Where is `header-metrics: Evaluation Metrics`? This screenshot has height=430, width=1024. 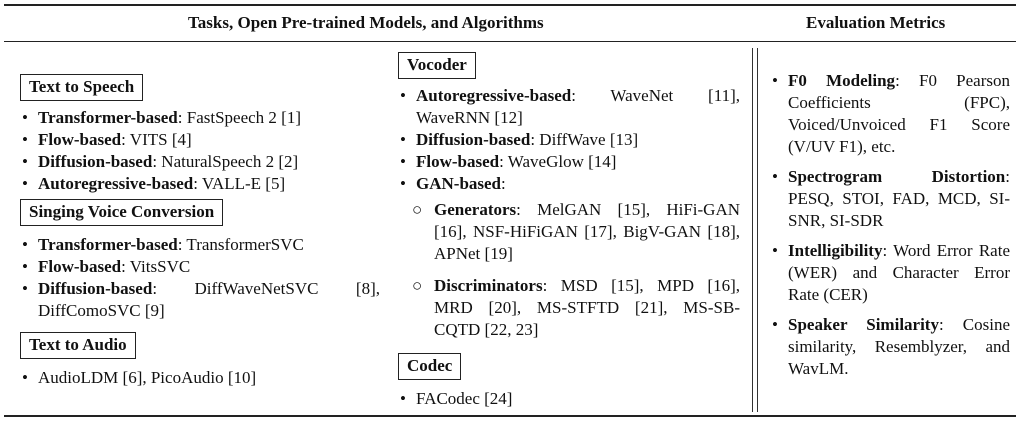 header-metrics: Evaluation Metrics is located at coordinates (876, 22).